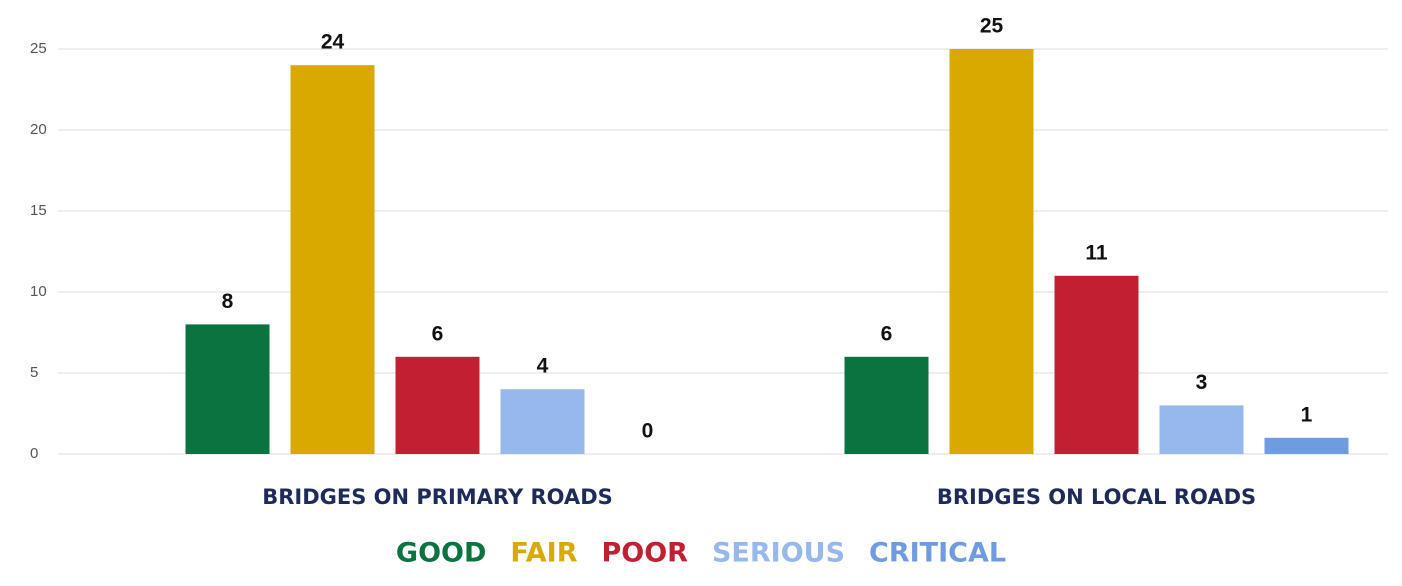 The width and height of the screenshot is (1402, 586). I want to click on y-tick-label: 0, so click(34, 453).